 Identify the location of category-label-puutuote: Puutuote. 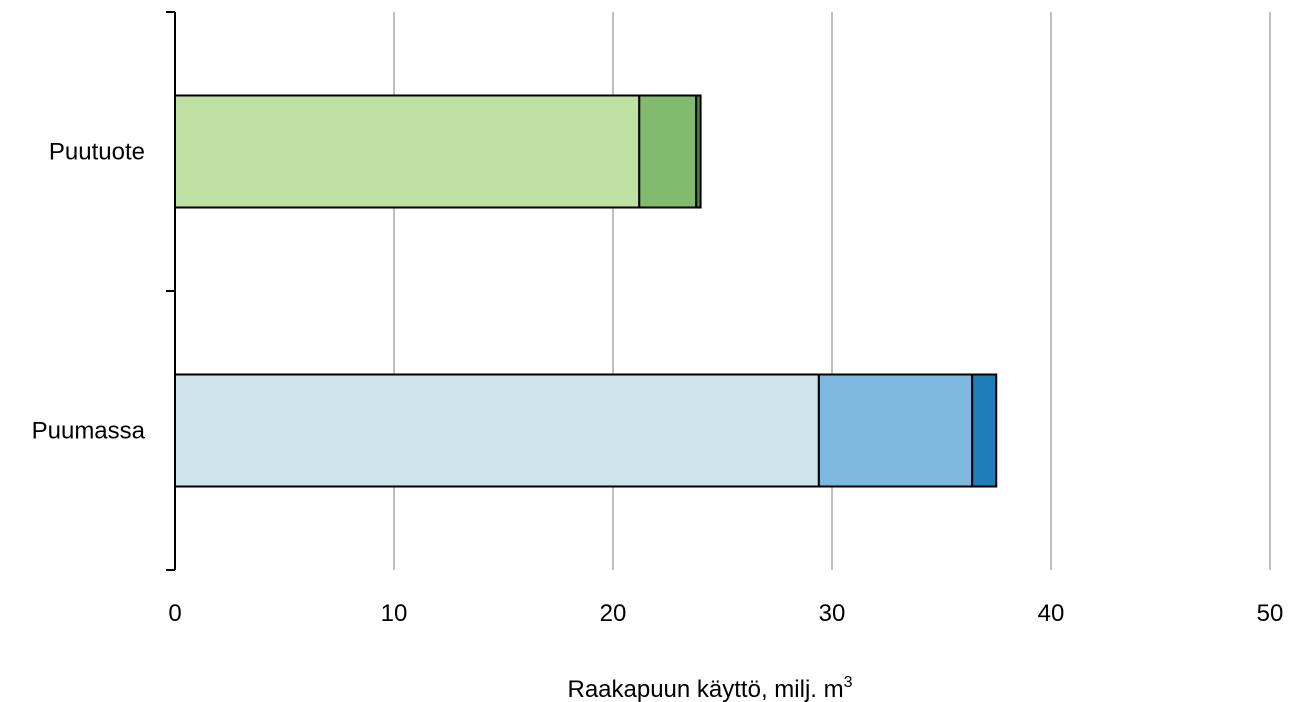
(97, 152).